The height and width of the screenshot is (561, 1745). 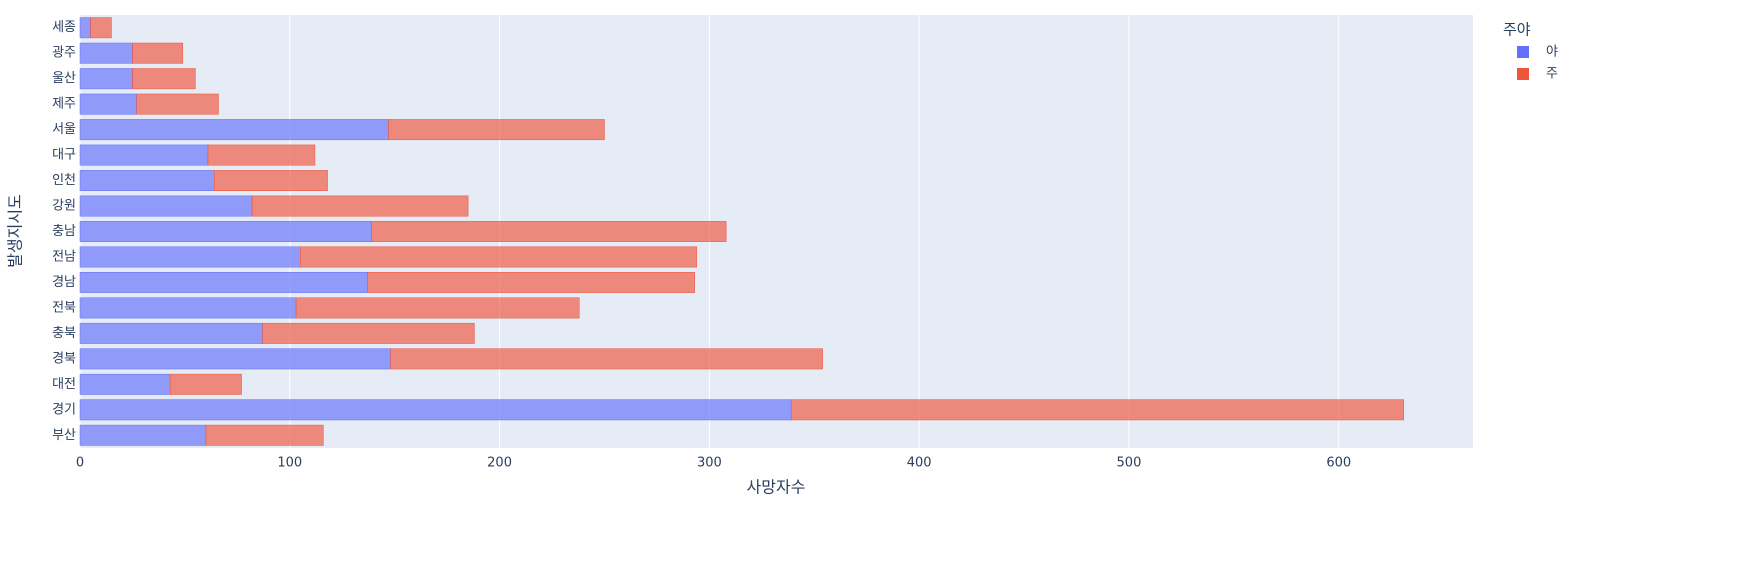 I want to click on x-tick-label: 400, so click(x=919, y=463).